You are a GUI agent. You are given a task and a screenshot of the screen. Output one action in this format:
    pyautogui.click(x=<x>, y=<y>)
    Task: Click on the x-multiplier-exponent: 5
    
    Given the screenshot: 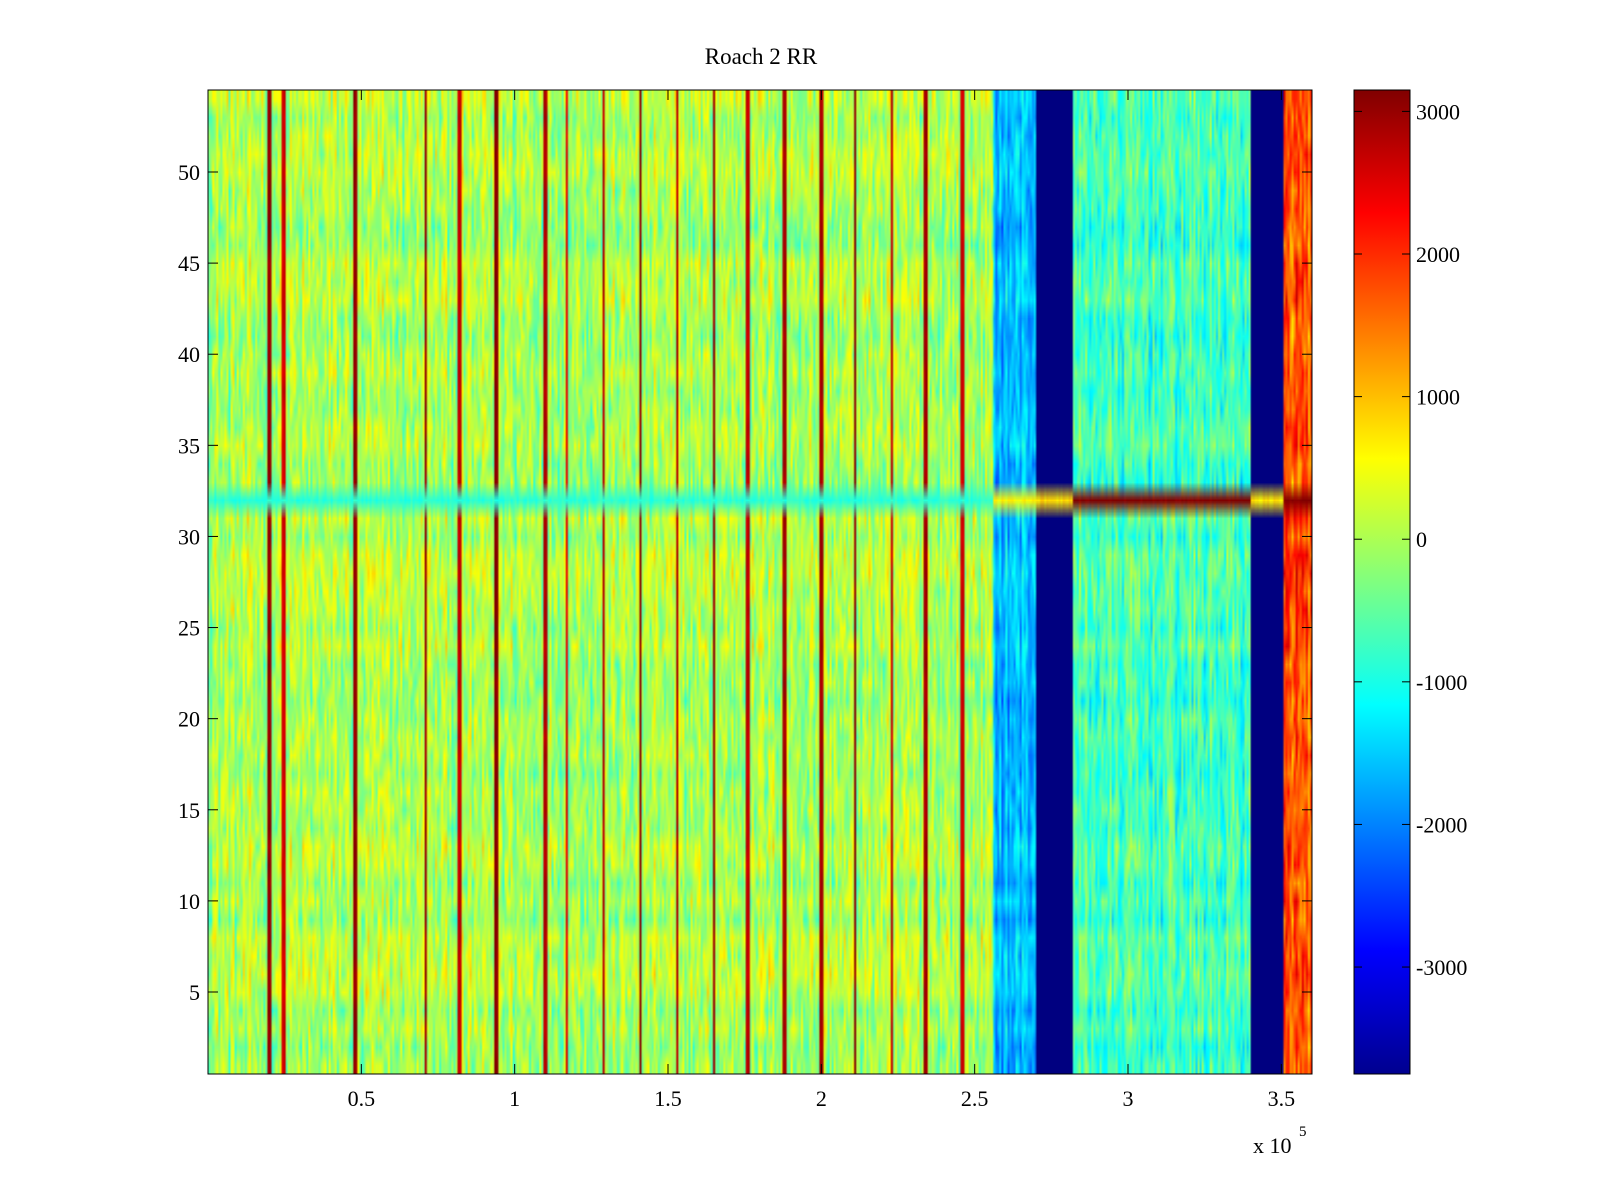 What is the action you would take?
    pyautogui.click(x=1303, y=1132)
    